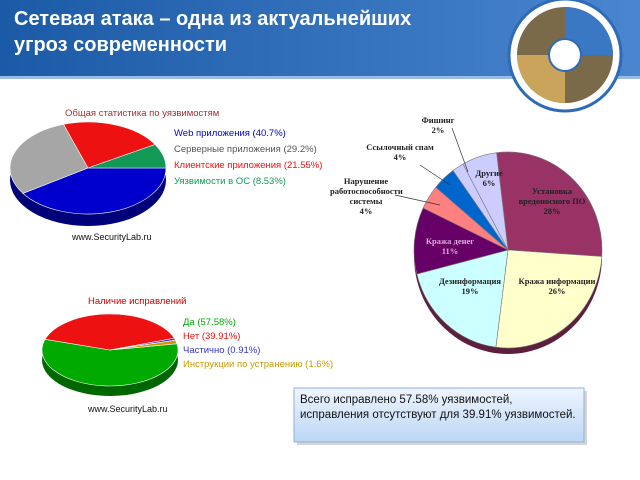  Describe the element at coordinates (258, 364) in the screenshot. I see `legend-entry: Инструкции по устранению (1.6%)` at that location.